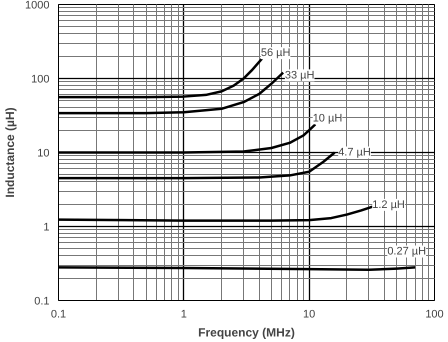  Describe the element at coordinates (309, 314) in the screenshot. I see `x-tick-label: 10` at that location.